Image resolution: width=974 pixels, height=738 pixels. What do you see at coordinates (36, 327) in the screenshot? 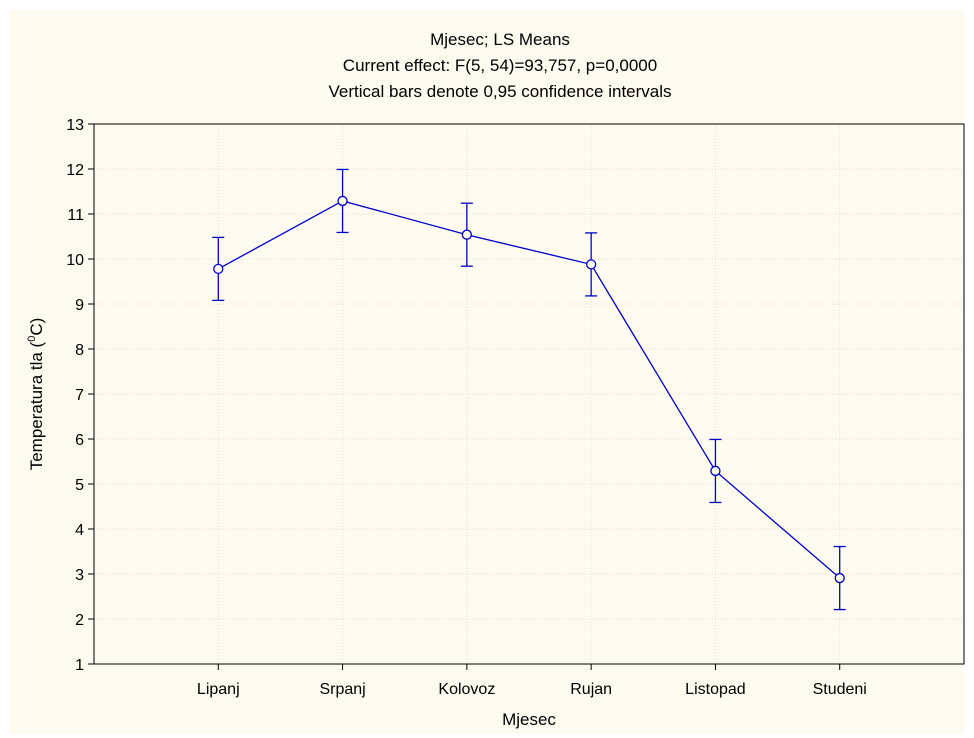
I see `y-axis-label-end: C)` at bounding box center [36, 327].